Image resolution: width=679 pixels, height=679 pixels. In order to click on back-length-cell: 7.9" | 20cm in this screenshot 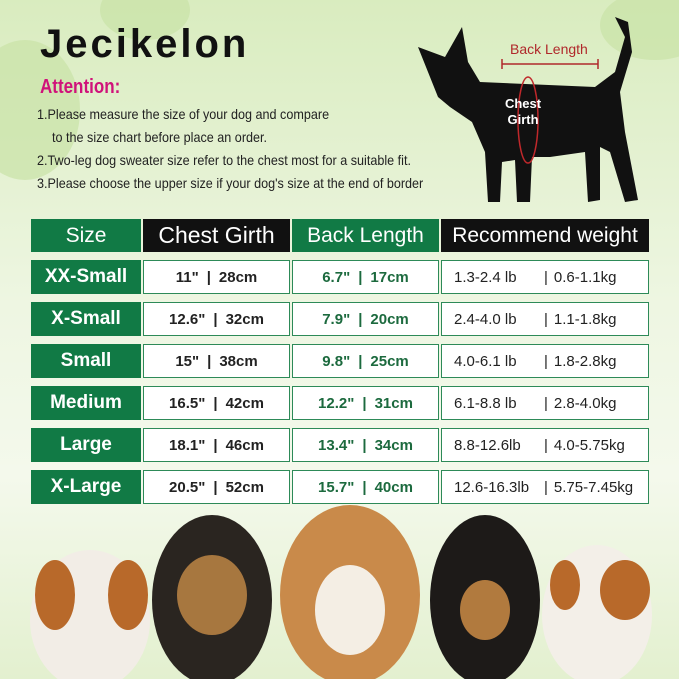, I will do `click(365, 319)`.